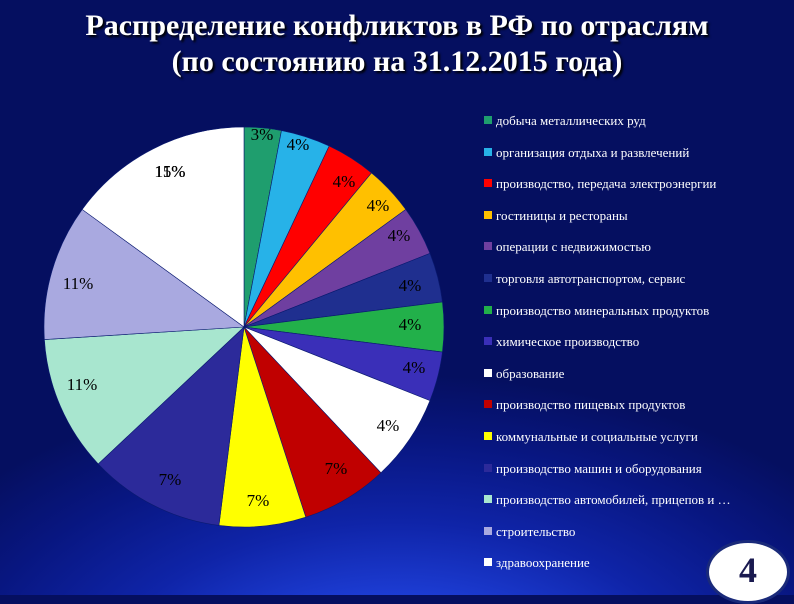  I want to click on slice-label-10: 7%, so click(336, 468).